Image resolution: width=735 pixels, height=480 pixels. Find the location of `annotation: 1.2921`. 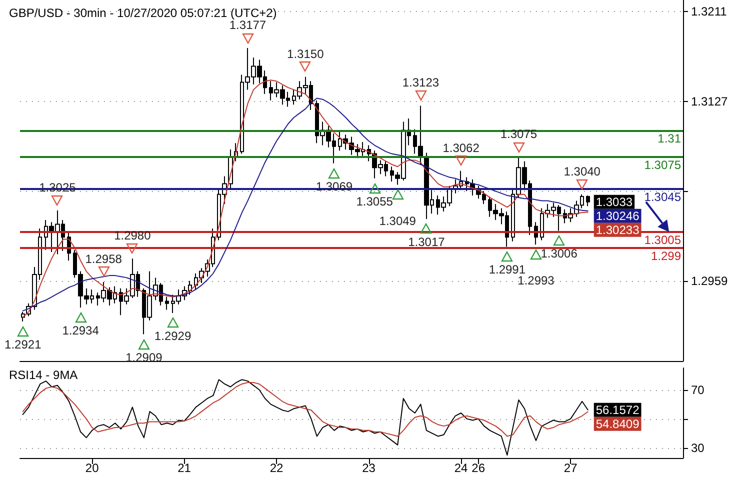

annotation: 1.2921 is located at coordinates (23, 344).